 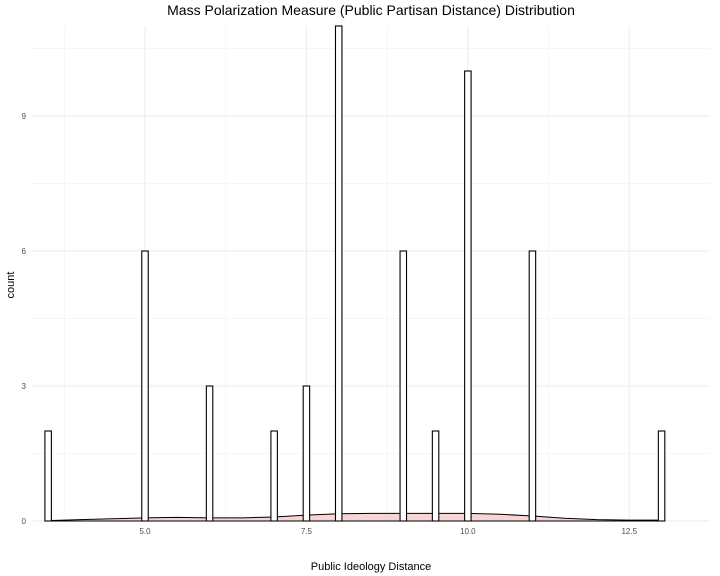 What do you see at coordinates (307, 531) in the screenshot?
I see `x-tick-label: 7.5` at bounding box center [307, 531].